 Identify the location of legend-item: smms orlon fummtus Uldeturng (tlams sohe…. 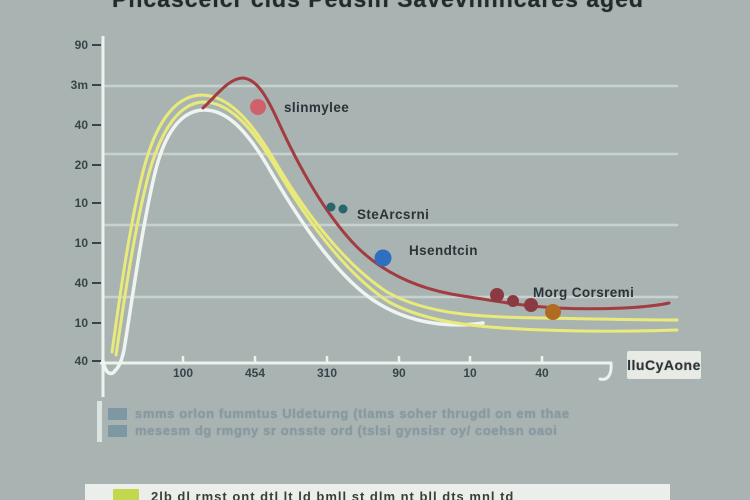
(339, 413).